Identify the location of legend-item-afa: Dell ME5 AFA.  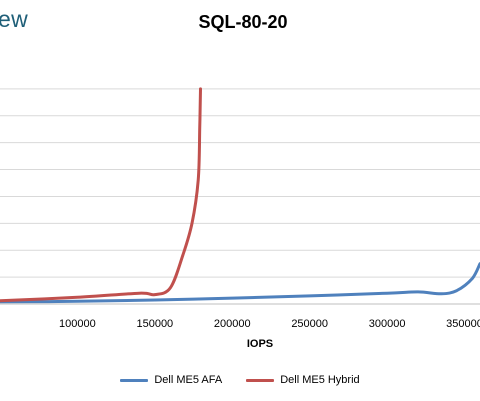
(171, 380).